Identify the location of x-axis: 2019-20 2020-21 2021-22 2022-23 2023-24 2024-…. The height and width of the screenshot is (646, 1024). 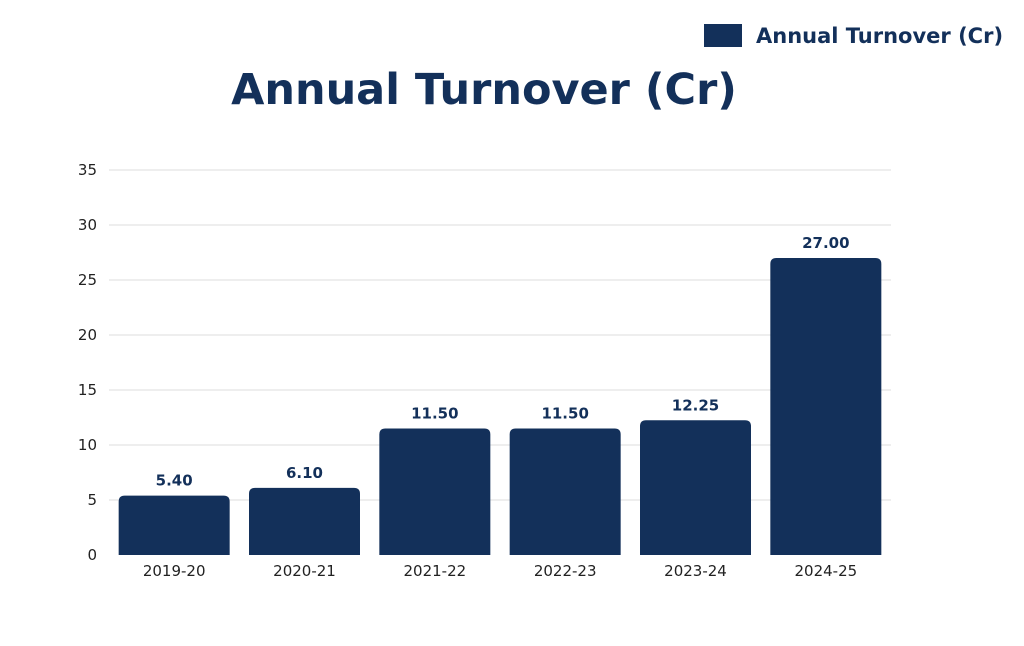
(500, 571).